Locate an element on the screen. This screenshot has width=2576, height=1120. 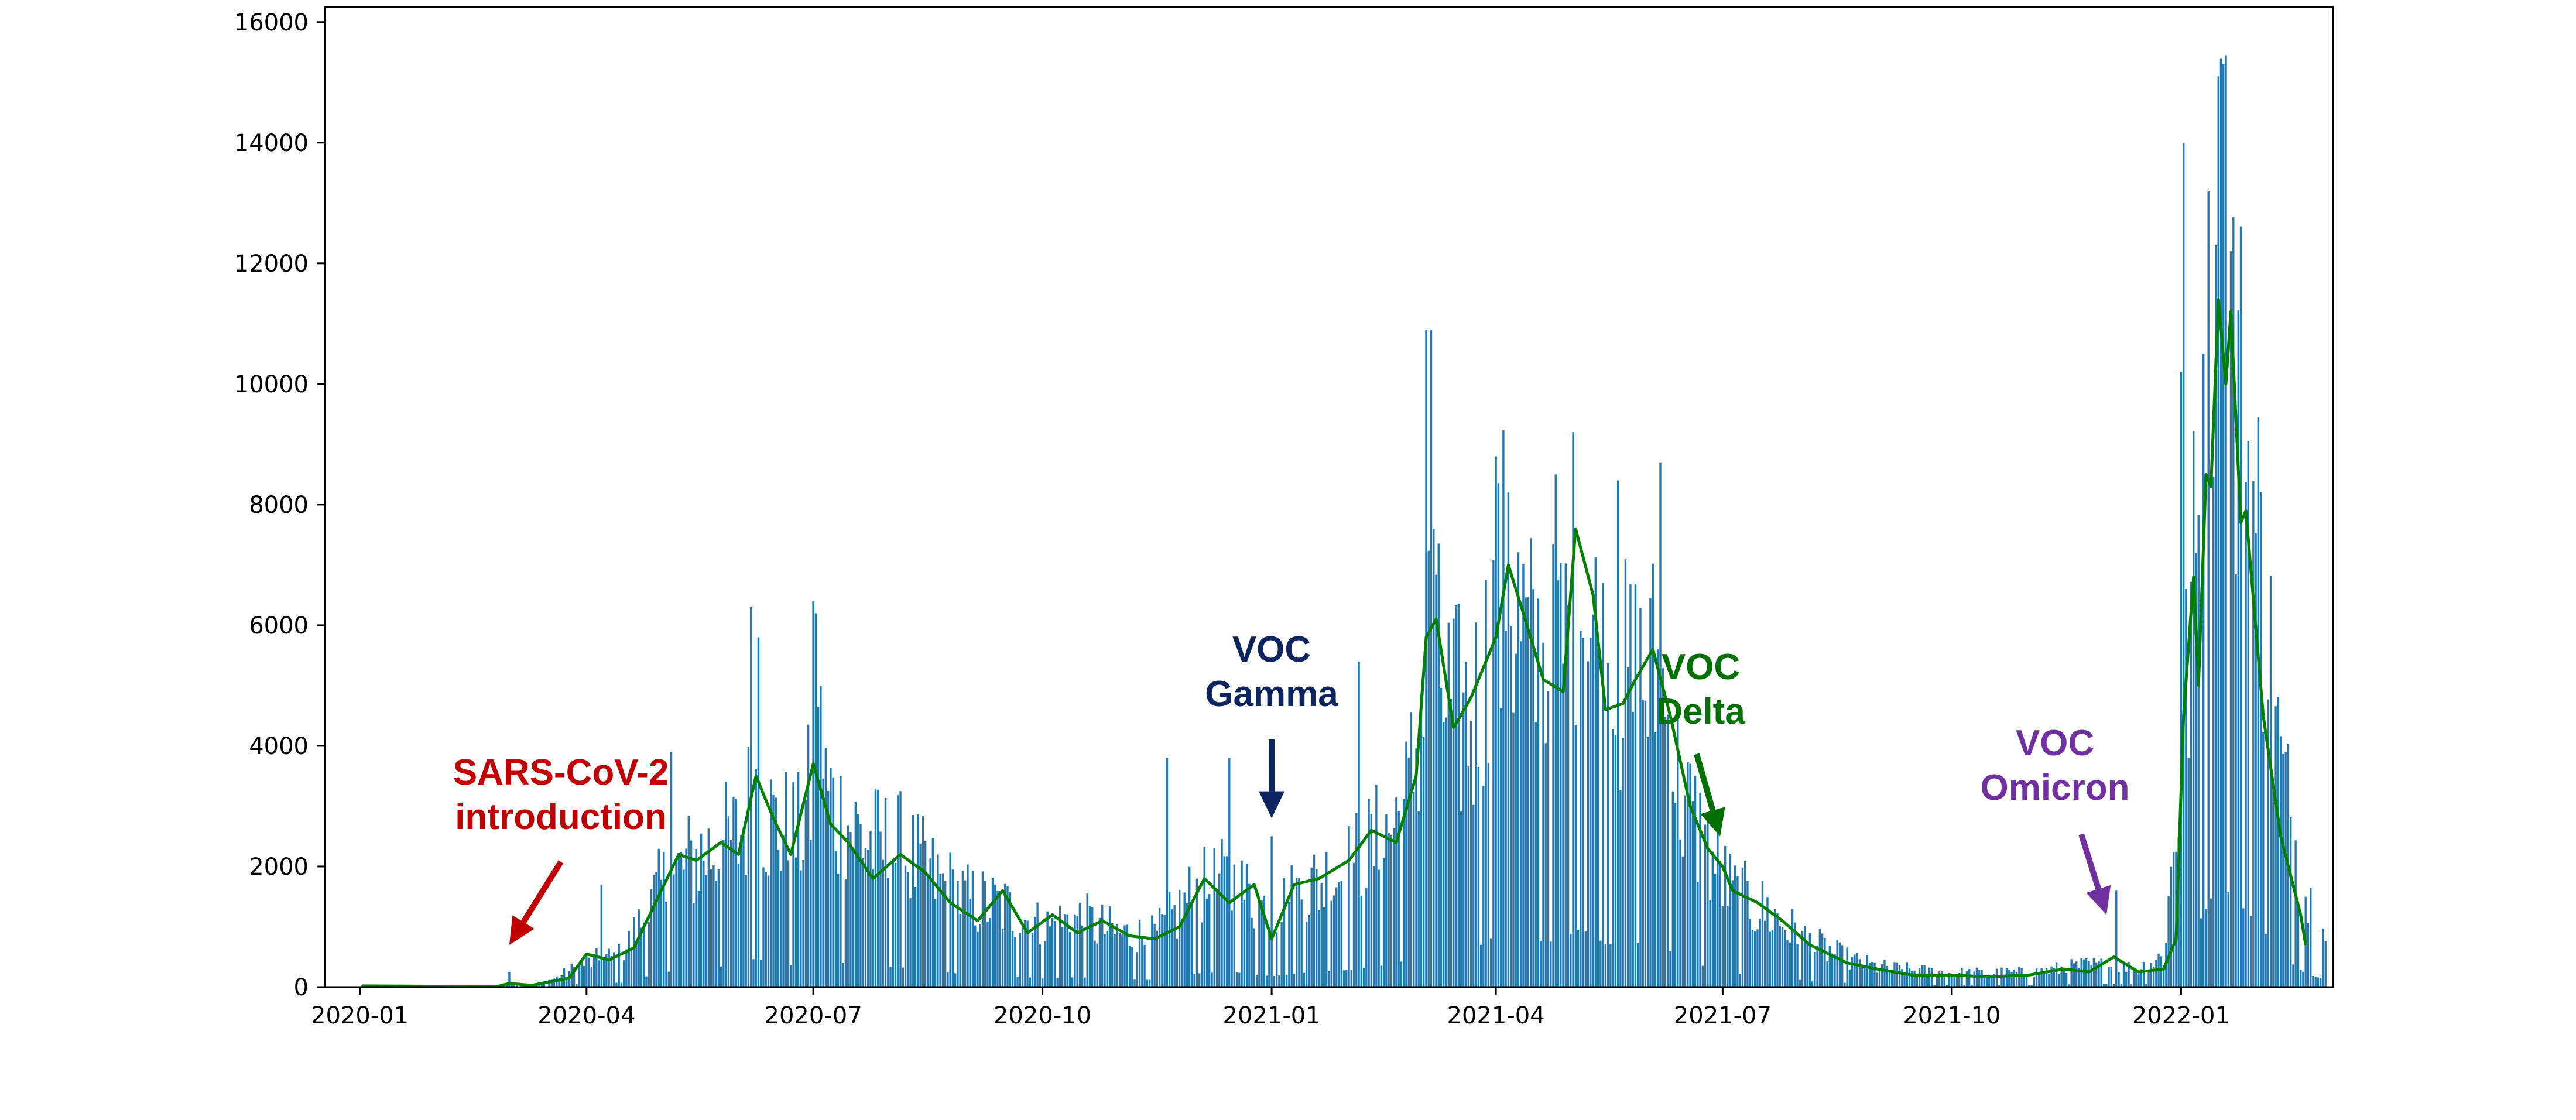
annotation-arrow-head is located at coordinates (522, 930).